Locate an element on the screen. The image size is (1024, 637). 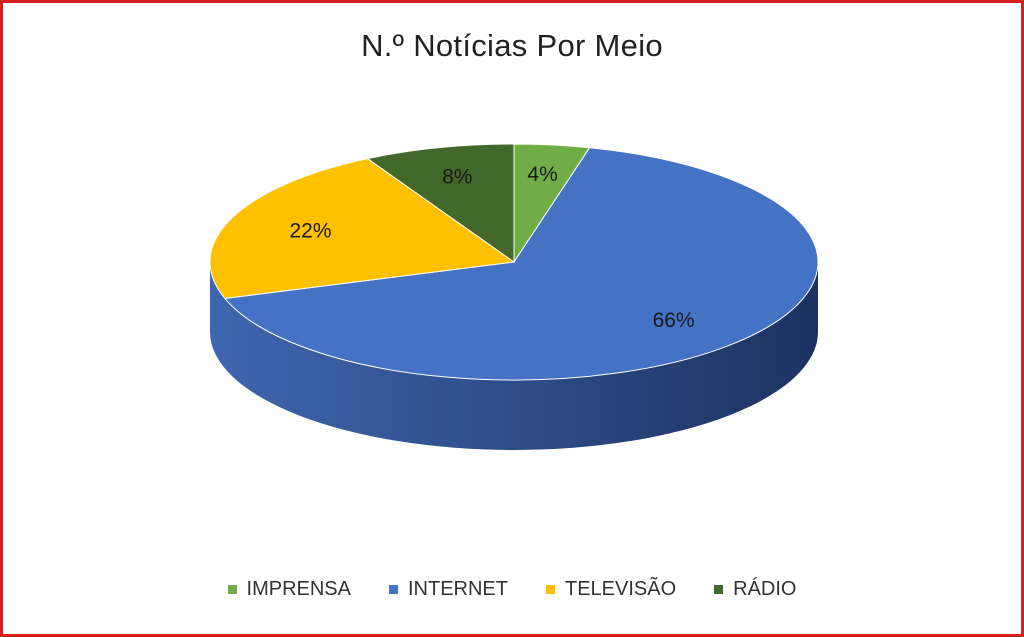
data-label-televisão: 22% is located at coordinates (310, 231).